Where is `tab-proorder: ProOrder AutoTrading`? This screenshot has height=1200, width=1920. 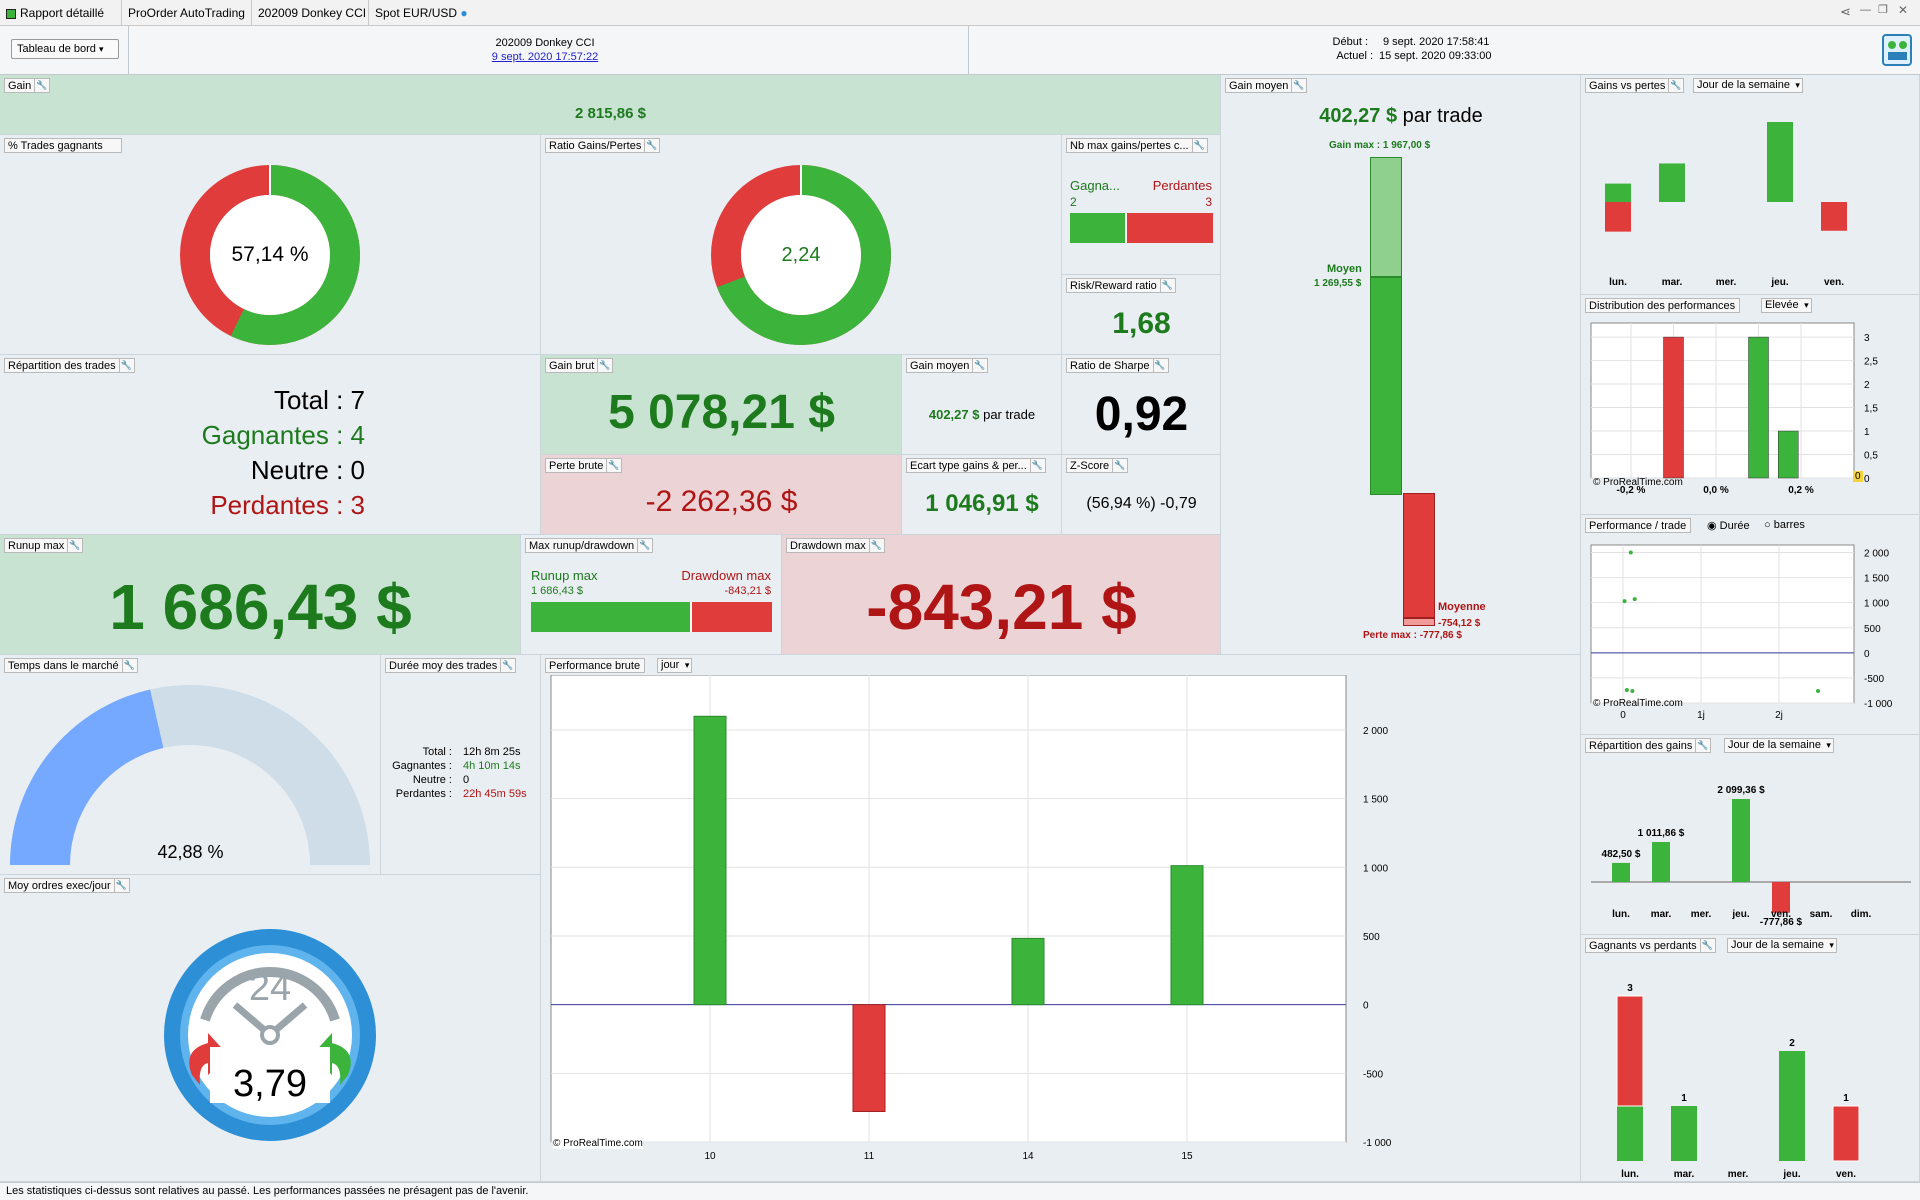 tab-proorder: ProOrder AutoTrading is located at coordinates (187, 13).